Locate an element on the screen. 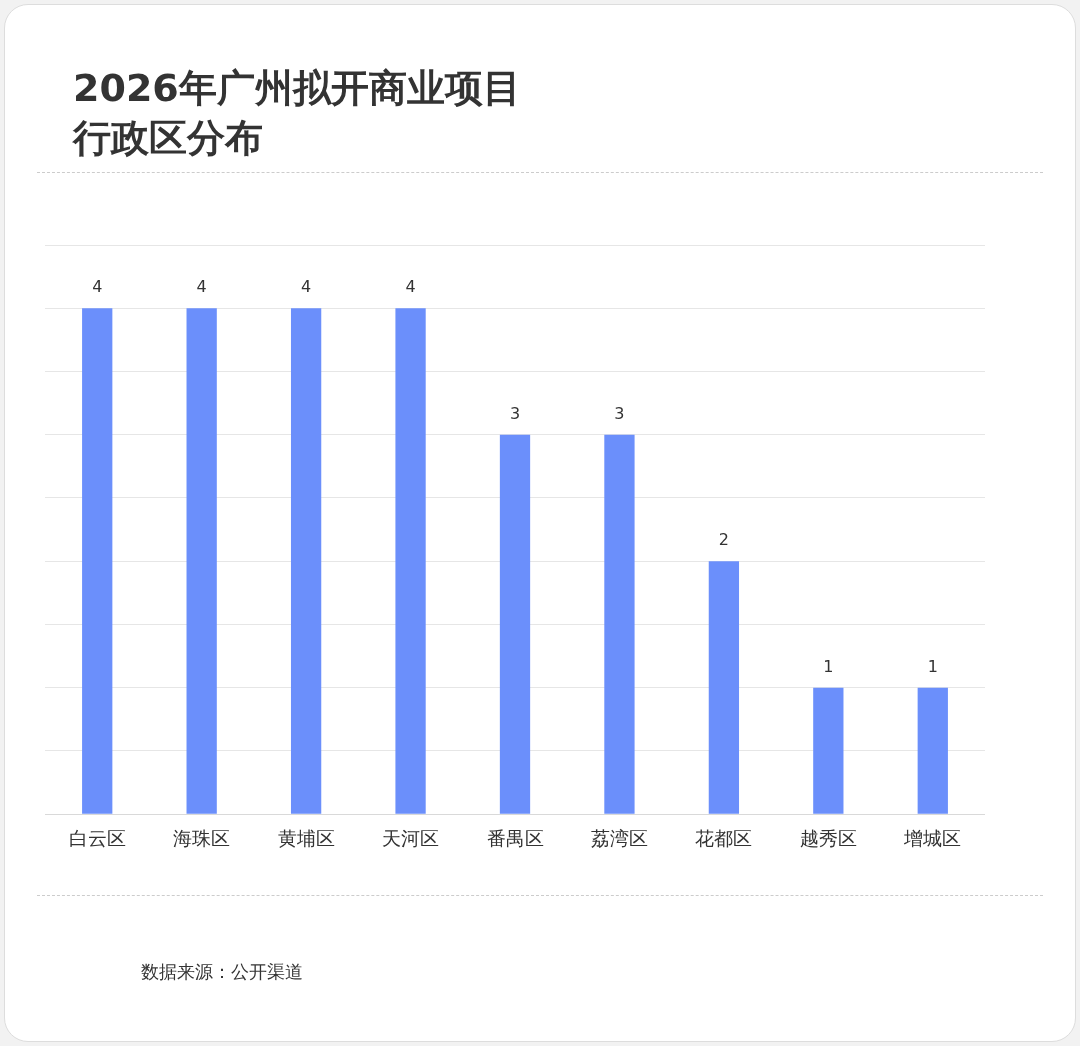 The width and height of the screenshot is (1080, 1046). x-tick-label: 越秀区 is located at coordinates (828, 837).